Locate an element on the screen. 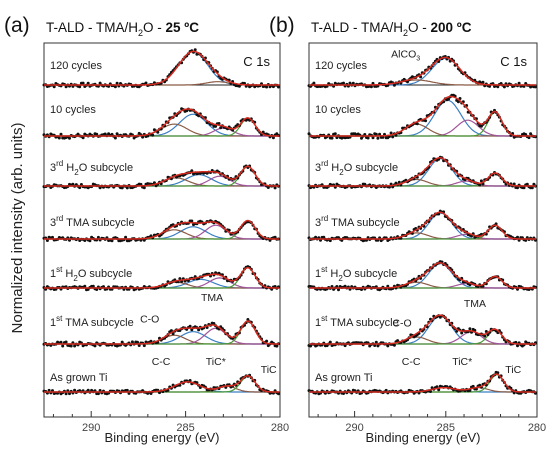 The width and height of the screenshot is (550, 452). panel-letter: (b) is located at coordinates (282, 25).